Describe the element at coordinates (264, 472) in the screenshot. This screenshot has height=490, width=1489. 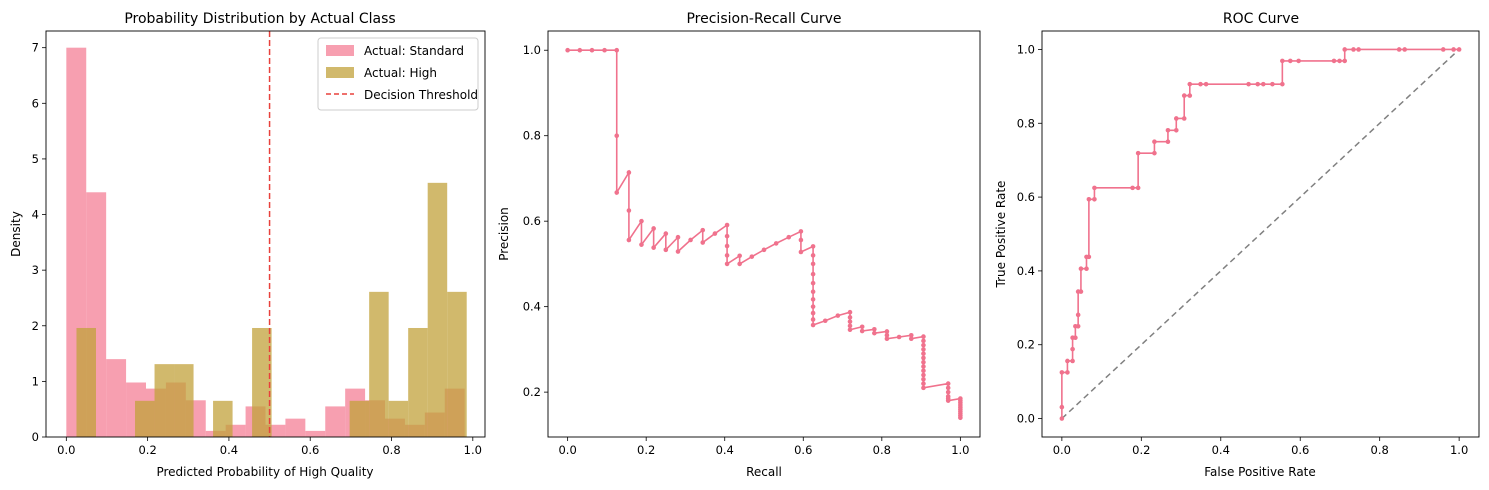
I see `histogram-x-label: Predicted Probability of High Quality` at that location.